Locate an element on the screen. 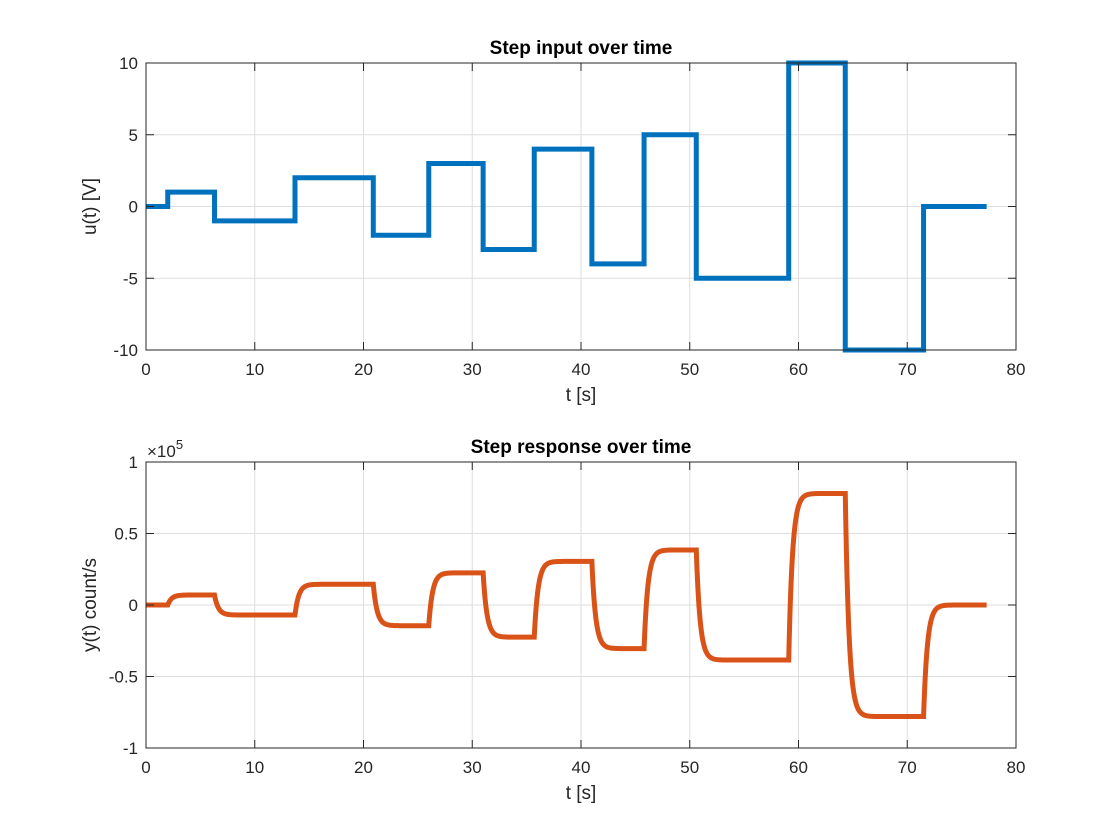 The width and height of the screenshot is (1120, 840). input-y-tick-label: 5 is located at coordinates (133, 135).